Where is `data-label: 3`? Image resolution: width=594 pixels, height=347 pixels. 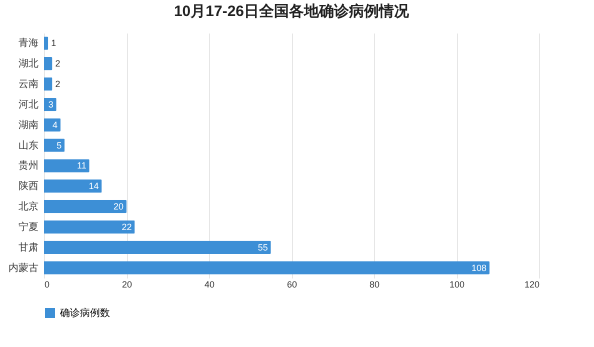 data-label: 3 is located at coordinates (51, 104).